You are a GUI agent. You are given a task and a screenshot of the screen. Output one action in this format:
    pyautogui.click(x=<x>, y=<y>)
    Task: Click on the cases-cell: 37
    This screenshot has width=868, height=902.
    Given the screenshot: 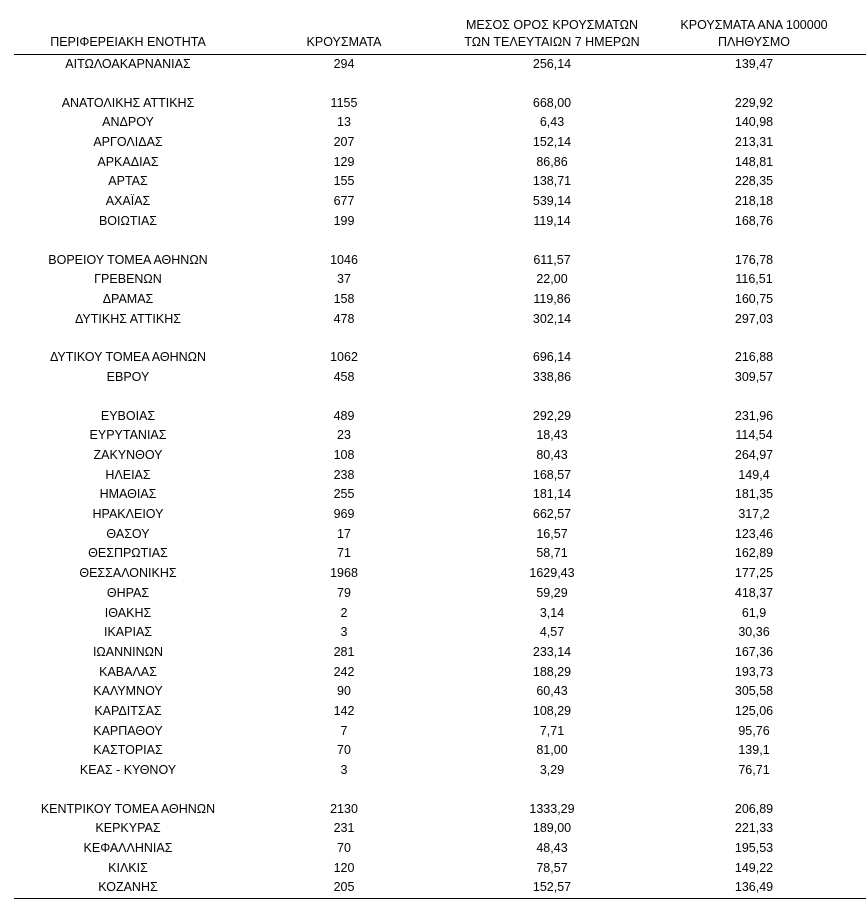 What is the action you would take?
    pyautogui.click(x=344, y=279)
    